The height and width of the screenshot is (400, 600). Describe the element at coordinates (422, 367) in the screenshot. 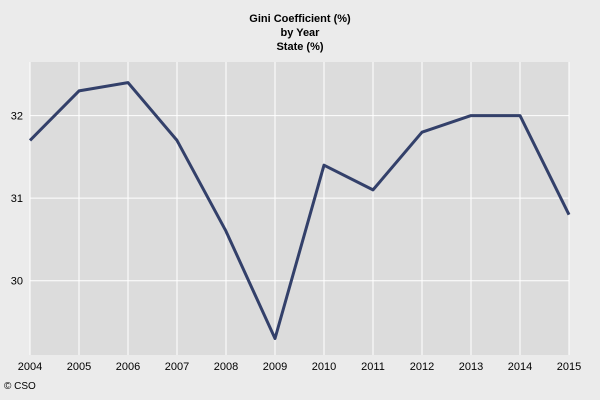

I see `x-tick-label: 2012` at that location.